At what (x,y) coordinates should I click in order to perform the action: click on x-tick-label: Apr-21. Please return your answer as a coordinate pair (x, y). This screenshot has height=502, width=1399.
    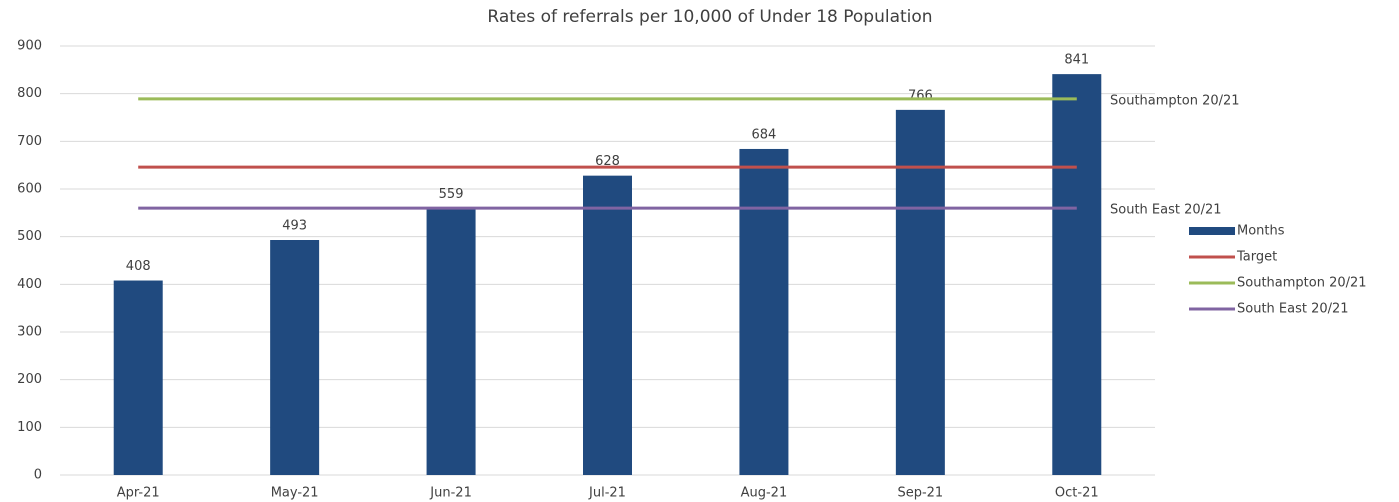
    Looking at the image, I should click on (138, 493).